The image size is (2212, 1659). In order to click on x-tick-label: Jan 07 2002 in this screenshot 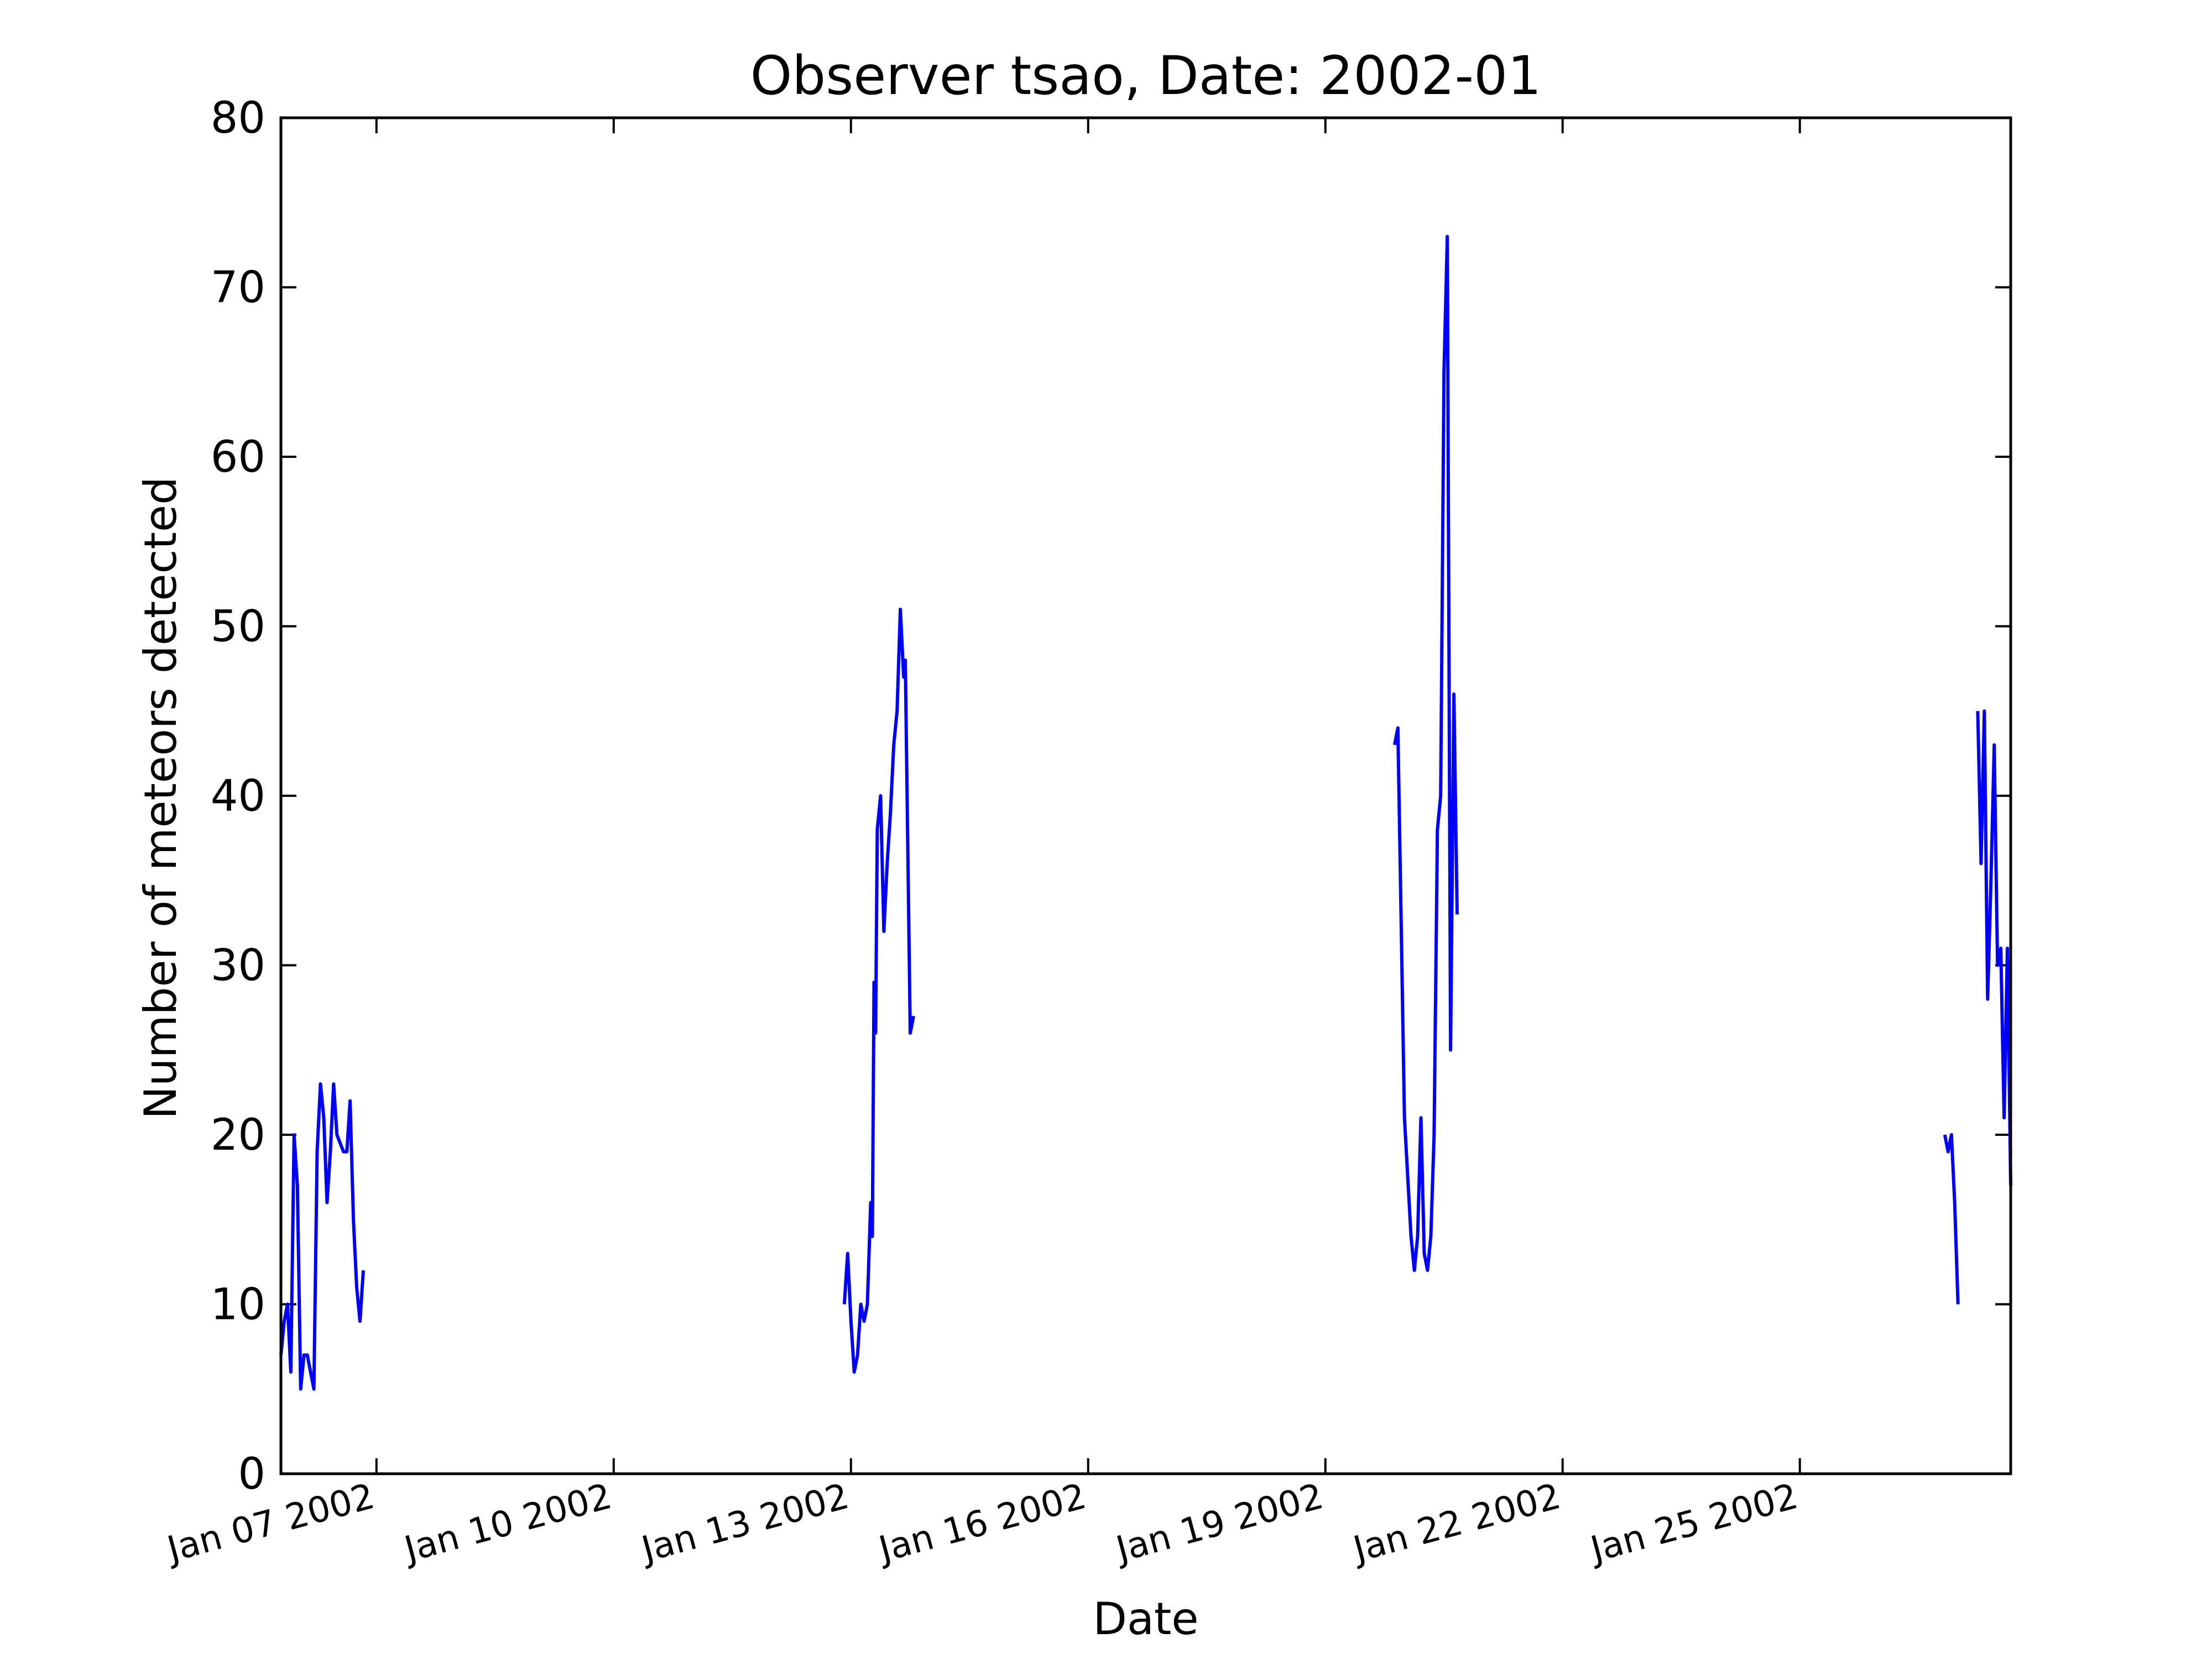, I will do `click(270, 1524)`.